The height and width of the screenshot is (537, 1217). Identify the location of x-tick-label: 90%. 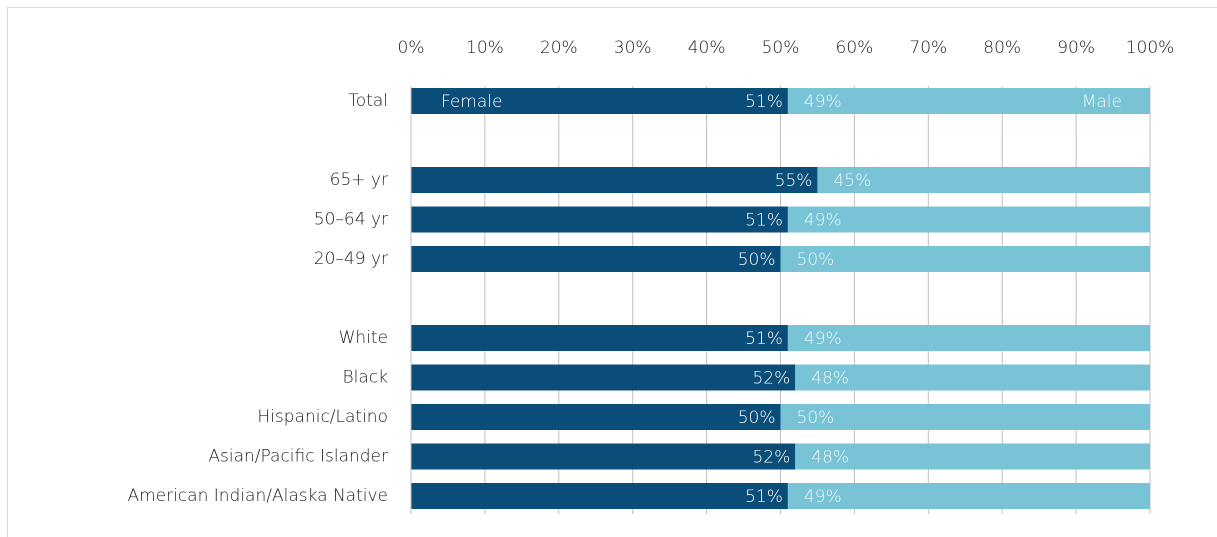
(1076, 48).